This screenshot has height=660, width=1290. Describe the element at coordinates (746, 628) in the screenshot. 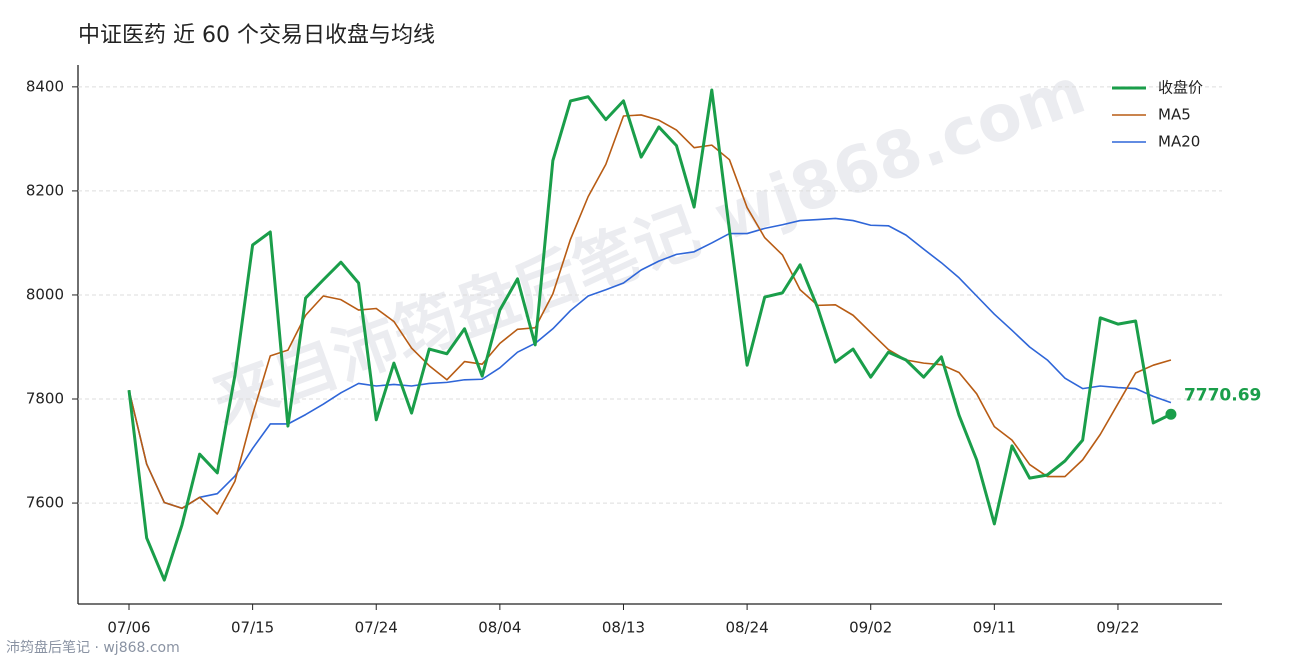

I see `x-tick-label: 08/24` at that location.